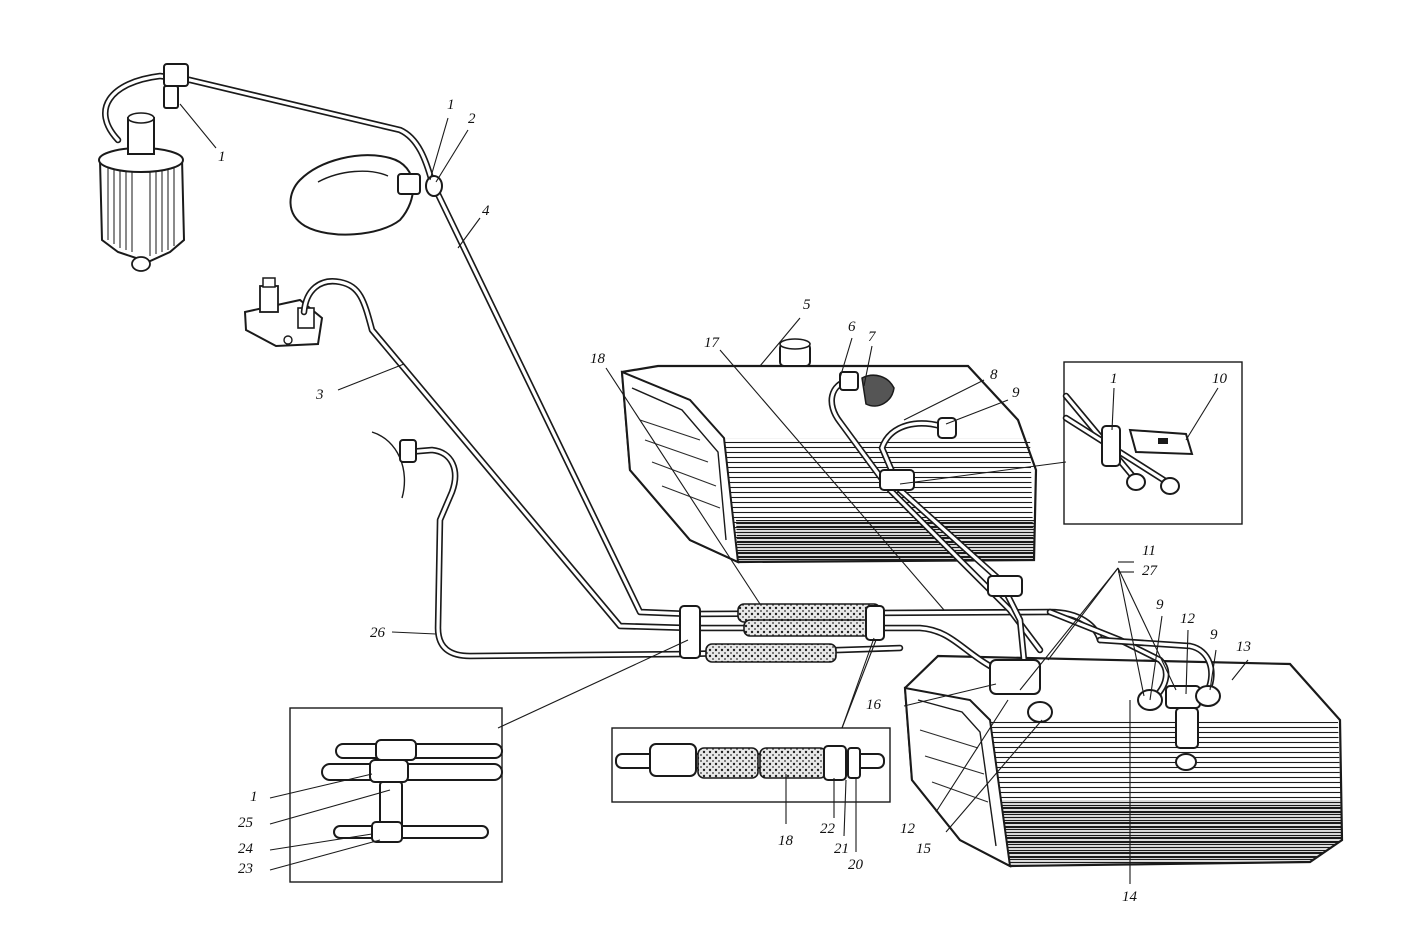  I want to click on callout-13: 13, so click(1243, 647).